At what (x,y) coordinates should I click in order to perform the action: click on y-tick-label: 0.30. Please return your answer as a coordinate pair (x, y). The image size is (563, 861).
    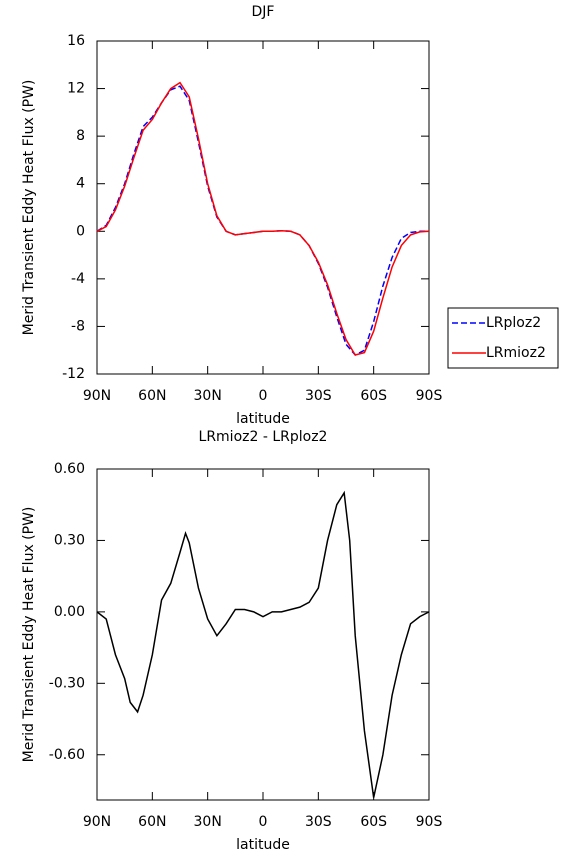
    Looking at the image, I should click on (69, 540).